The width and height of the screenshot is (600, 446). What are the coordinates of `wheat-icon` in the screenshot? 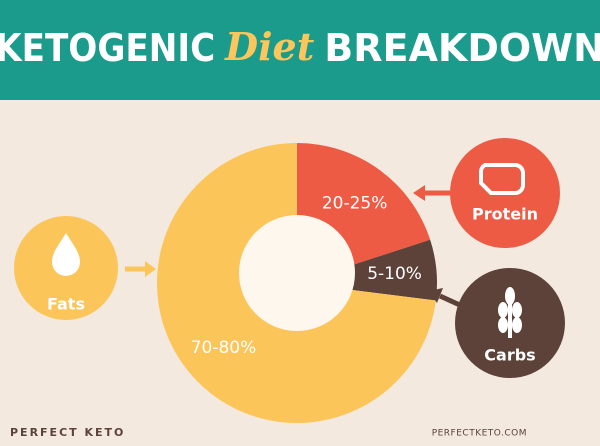 It's located at (510, 312).